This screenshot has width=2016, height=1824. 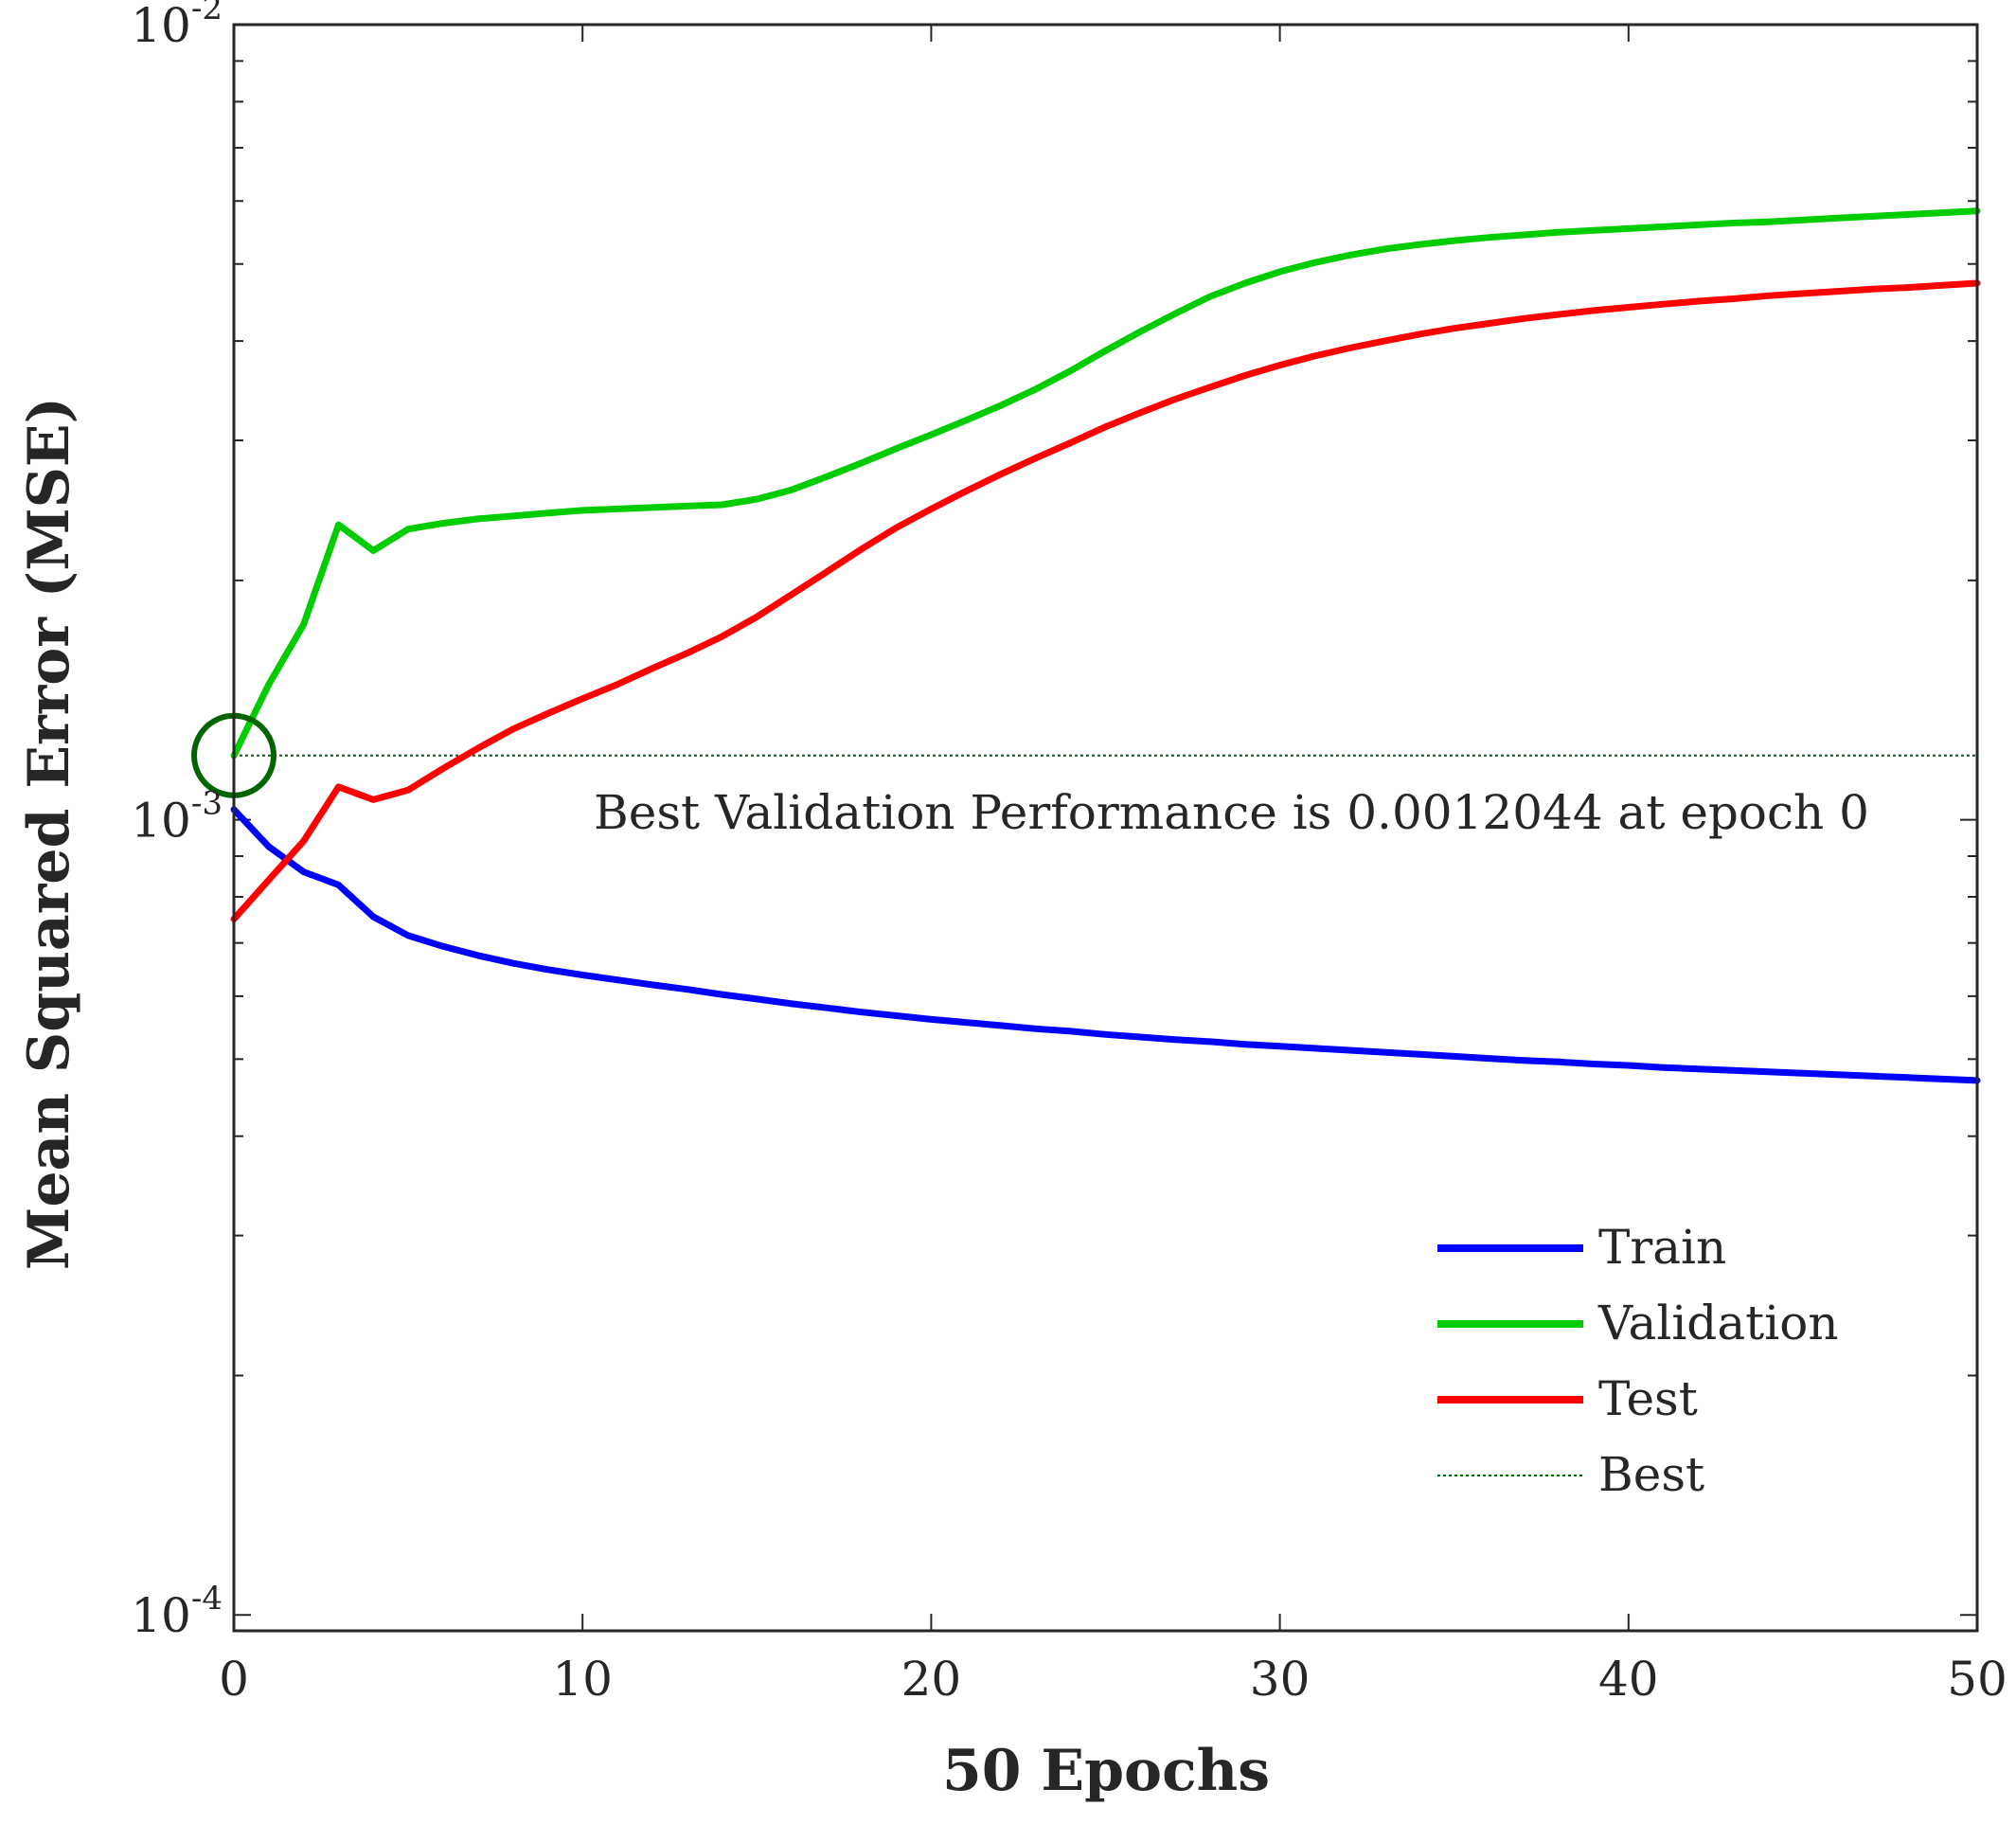 What do you see at coordinates (1638, 1361) in the screenshot?
I see `legend: Train Validation Test Best` at bounding box center [1638, 1361].